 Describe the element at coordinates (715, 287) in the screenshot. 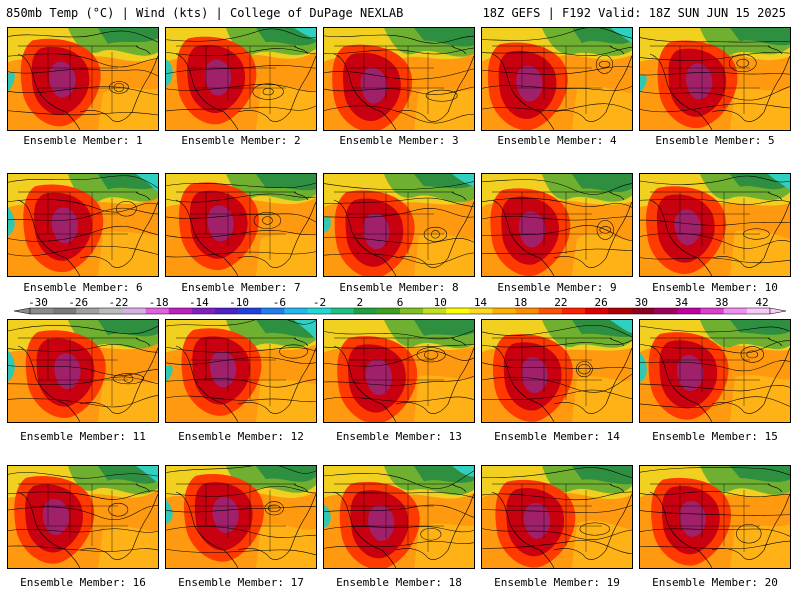

I see `member-caption: Ensemble Member: 10` at that location.